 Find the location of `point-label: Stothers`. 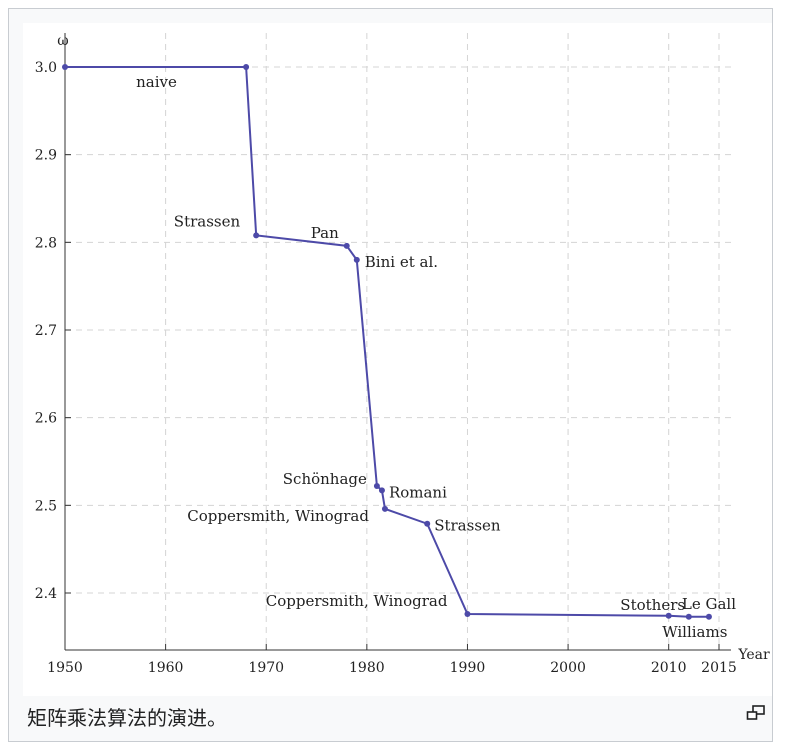

point-label: Stothers is located at coordinates (652, 605).